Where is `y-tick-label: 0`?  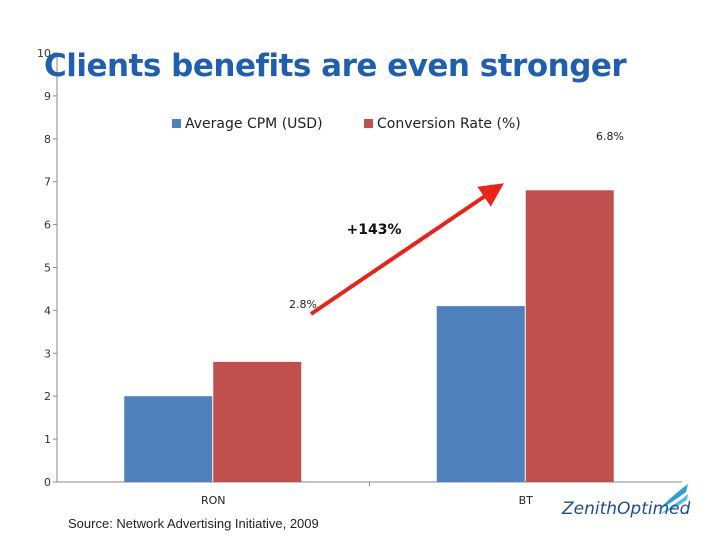 y-tick-label: 0 is located at coordinates (47, 482).